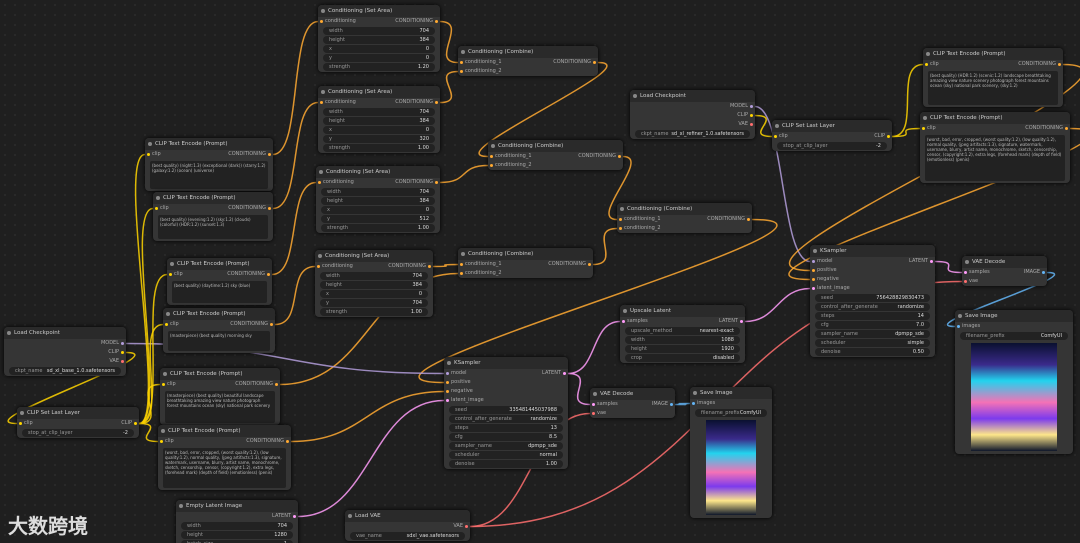  I want to click on widget: batch_size 1, so click(237, 541).